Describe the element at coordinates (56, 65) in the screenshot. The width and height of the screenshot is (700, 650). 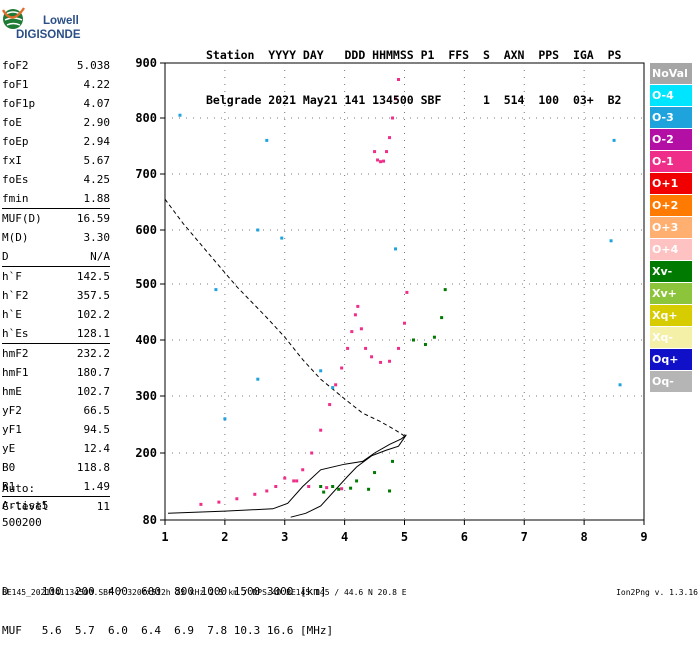
I see `param-row: foF2 5.038` at that location.